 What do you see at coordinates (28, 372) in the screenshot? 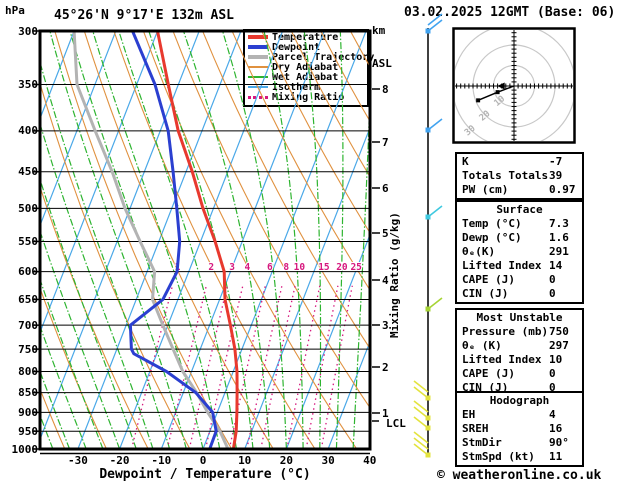
I see `pressure-tick-label: 800` at bounding box center [28, 372].